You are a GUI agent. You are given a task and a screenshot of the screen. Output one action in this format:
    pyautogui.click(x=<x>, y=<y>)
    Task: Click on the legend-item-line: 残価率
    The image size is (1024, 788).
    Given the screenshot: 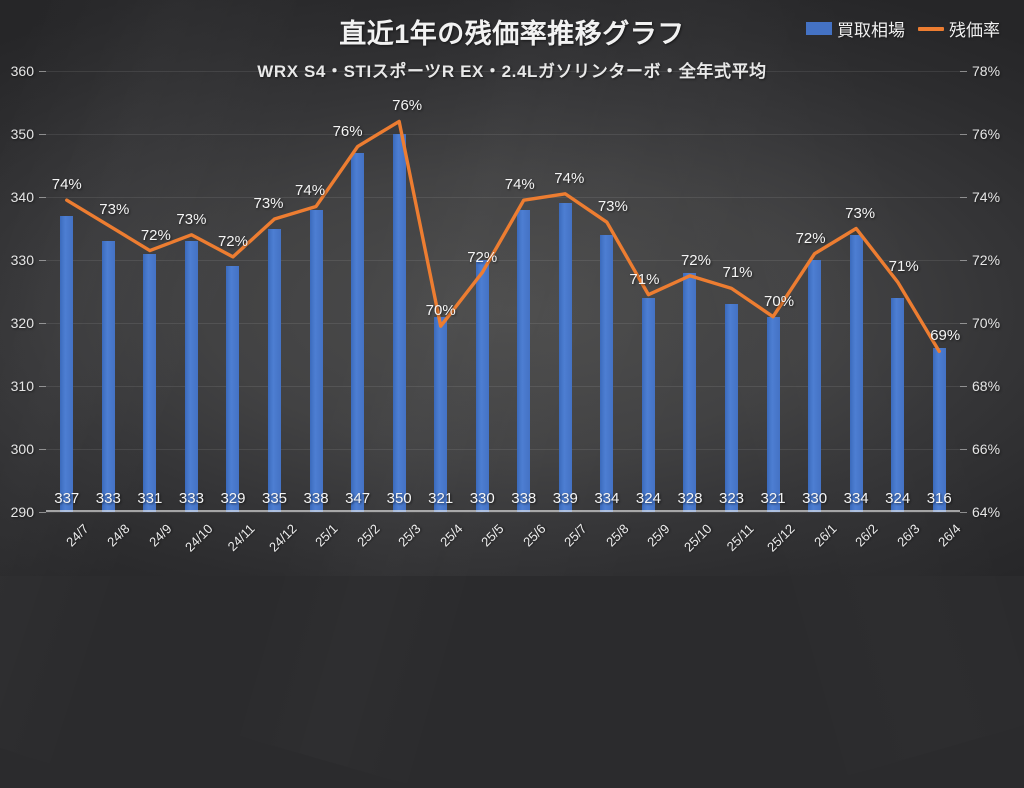 What is the action you would take?
    pyautogui.click(x=959, y=28)
    